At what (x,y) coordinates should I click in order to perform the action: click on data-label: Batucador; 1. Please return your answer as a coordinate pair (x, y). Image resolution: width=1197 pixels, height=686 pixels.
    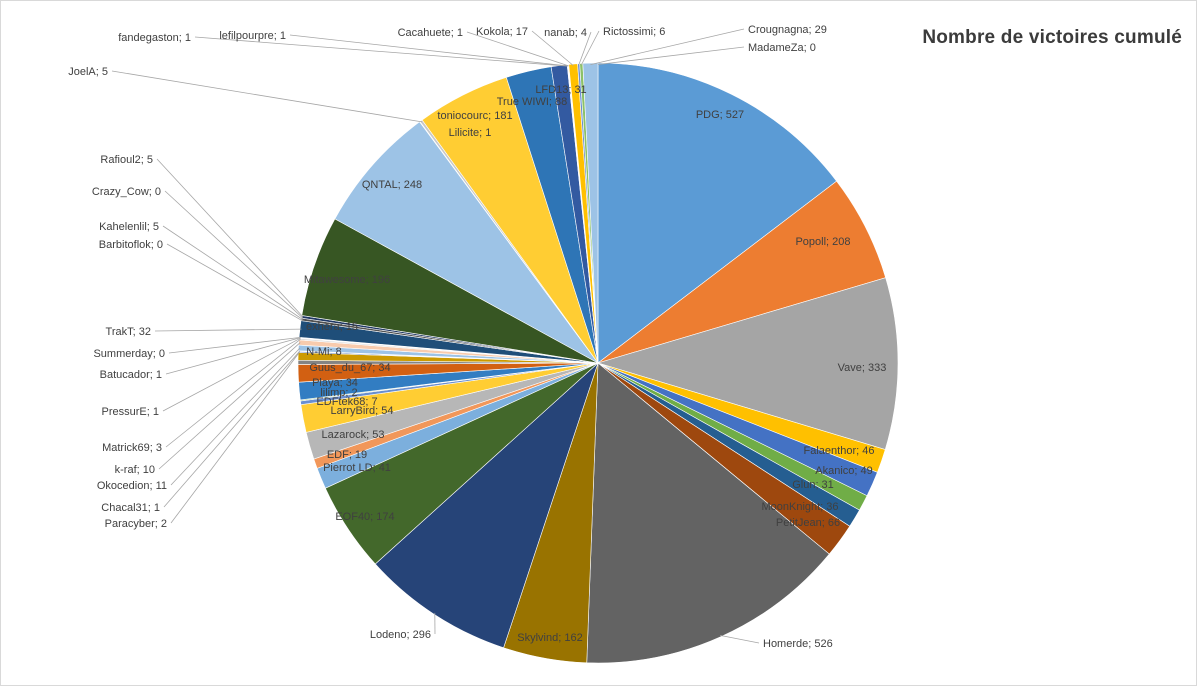
    Looking at the image, I should click on (131, 375).